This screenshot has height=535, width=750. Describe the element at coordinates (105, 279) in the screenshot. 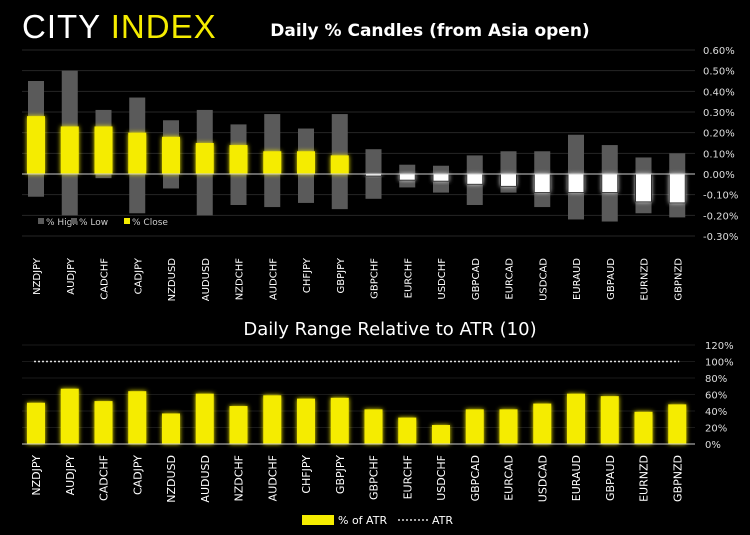

I see `category-label: CADCHF` at that location.